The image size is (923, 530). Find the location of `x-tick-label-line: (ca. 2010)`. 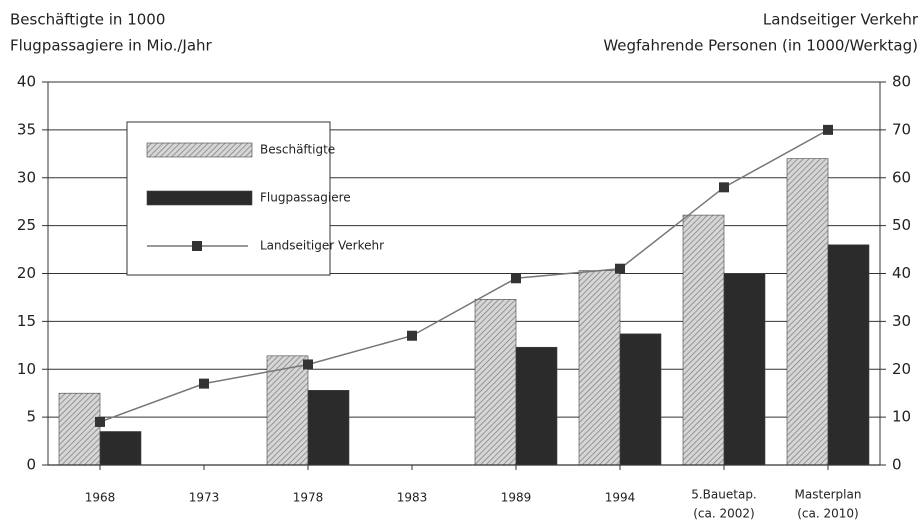

x-tick-label-line: (ca. 2010) is located at coordinates (827, 513).